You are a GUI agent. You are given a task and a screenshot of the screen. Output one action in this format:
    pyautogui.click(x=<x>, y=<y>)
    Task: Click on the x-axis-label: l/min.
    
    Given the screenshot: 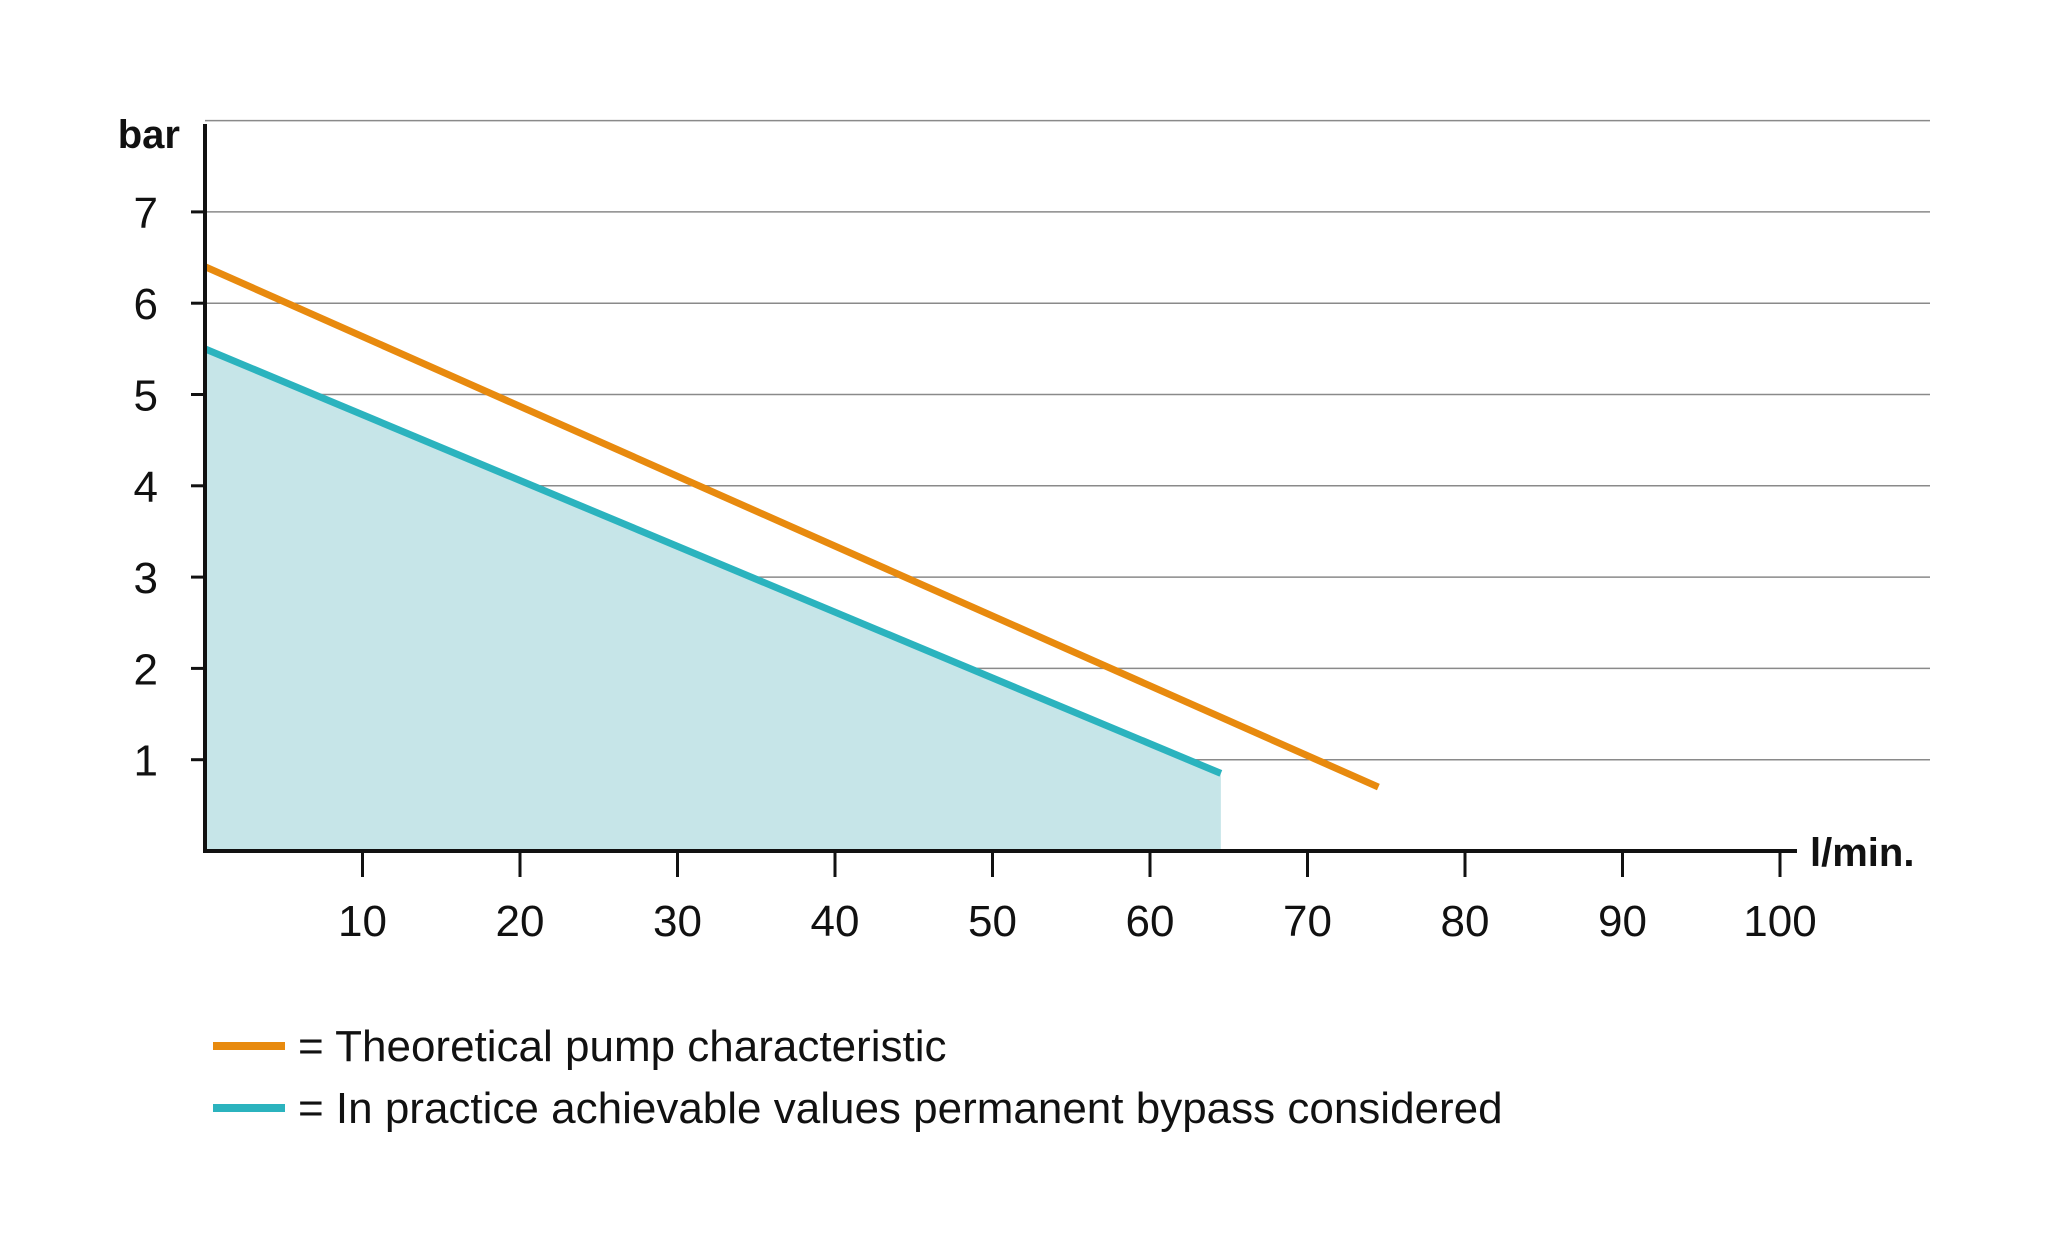 What is the action you would take?
    pyautogui.click(x=1862, y=853)
    